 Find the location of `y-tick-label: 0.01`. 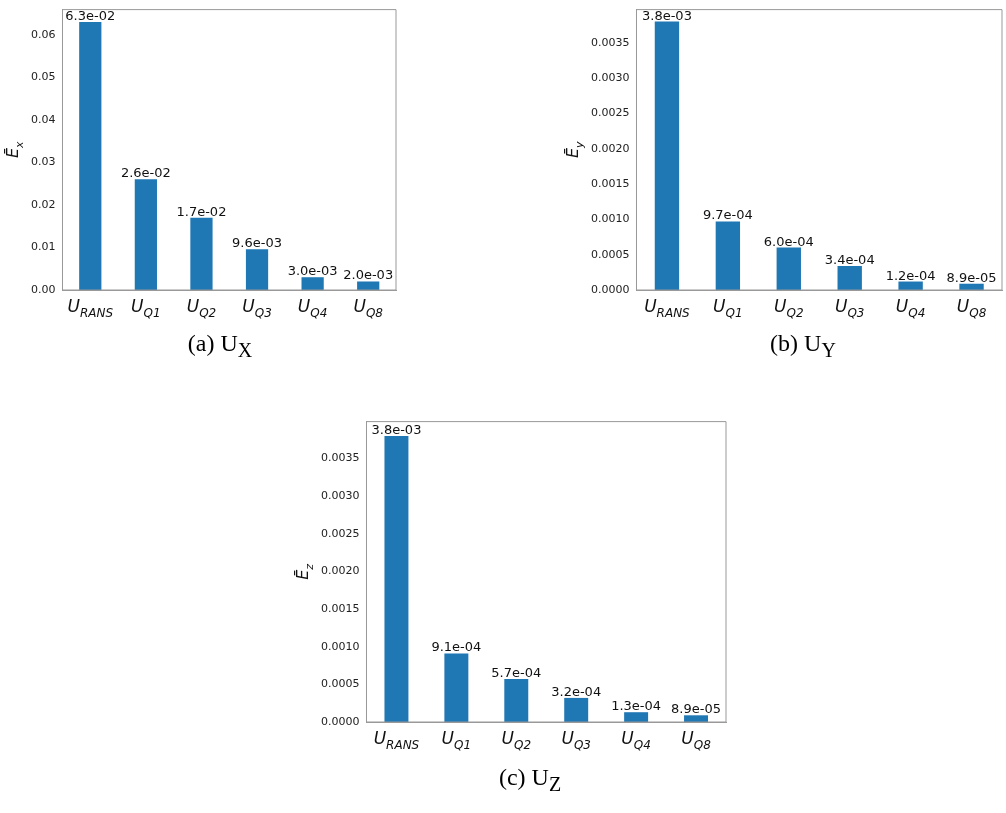

y-tick-label: 0.01 is located at coordinates (43, 247).